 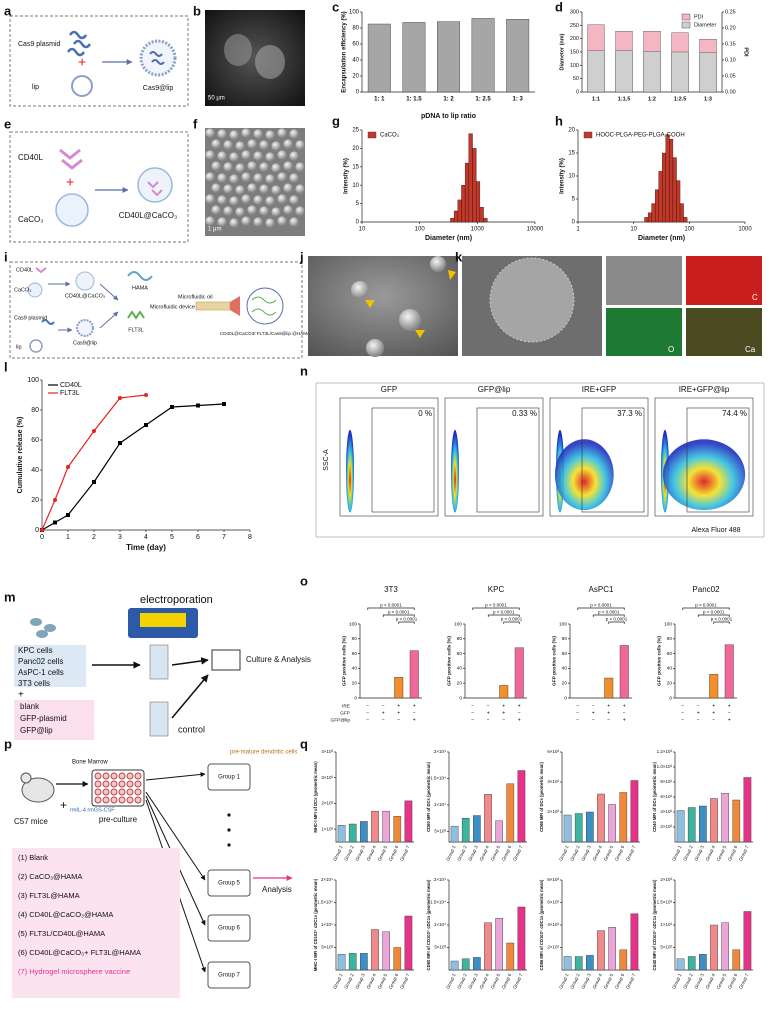 I want to click on plasmid-icon, so click(x=48, y=322).